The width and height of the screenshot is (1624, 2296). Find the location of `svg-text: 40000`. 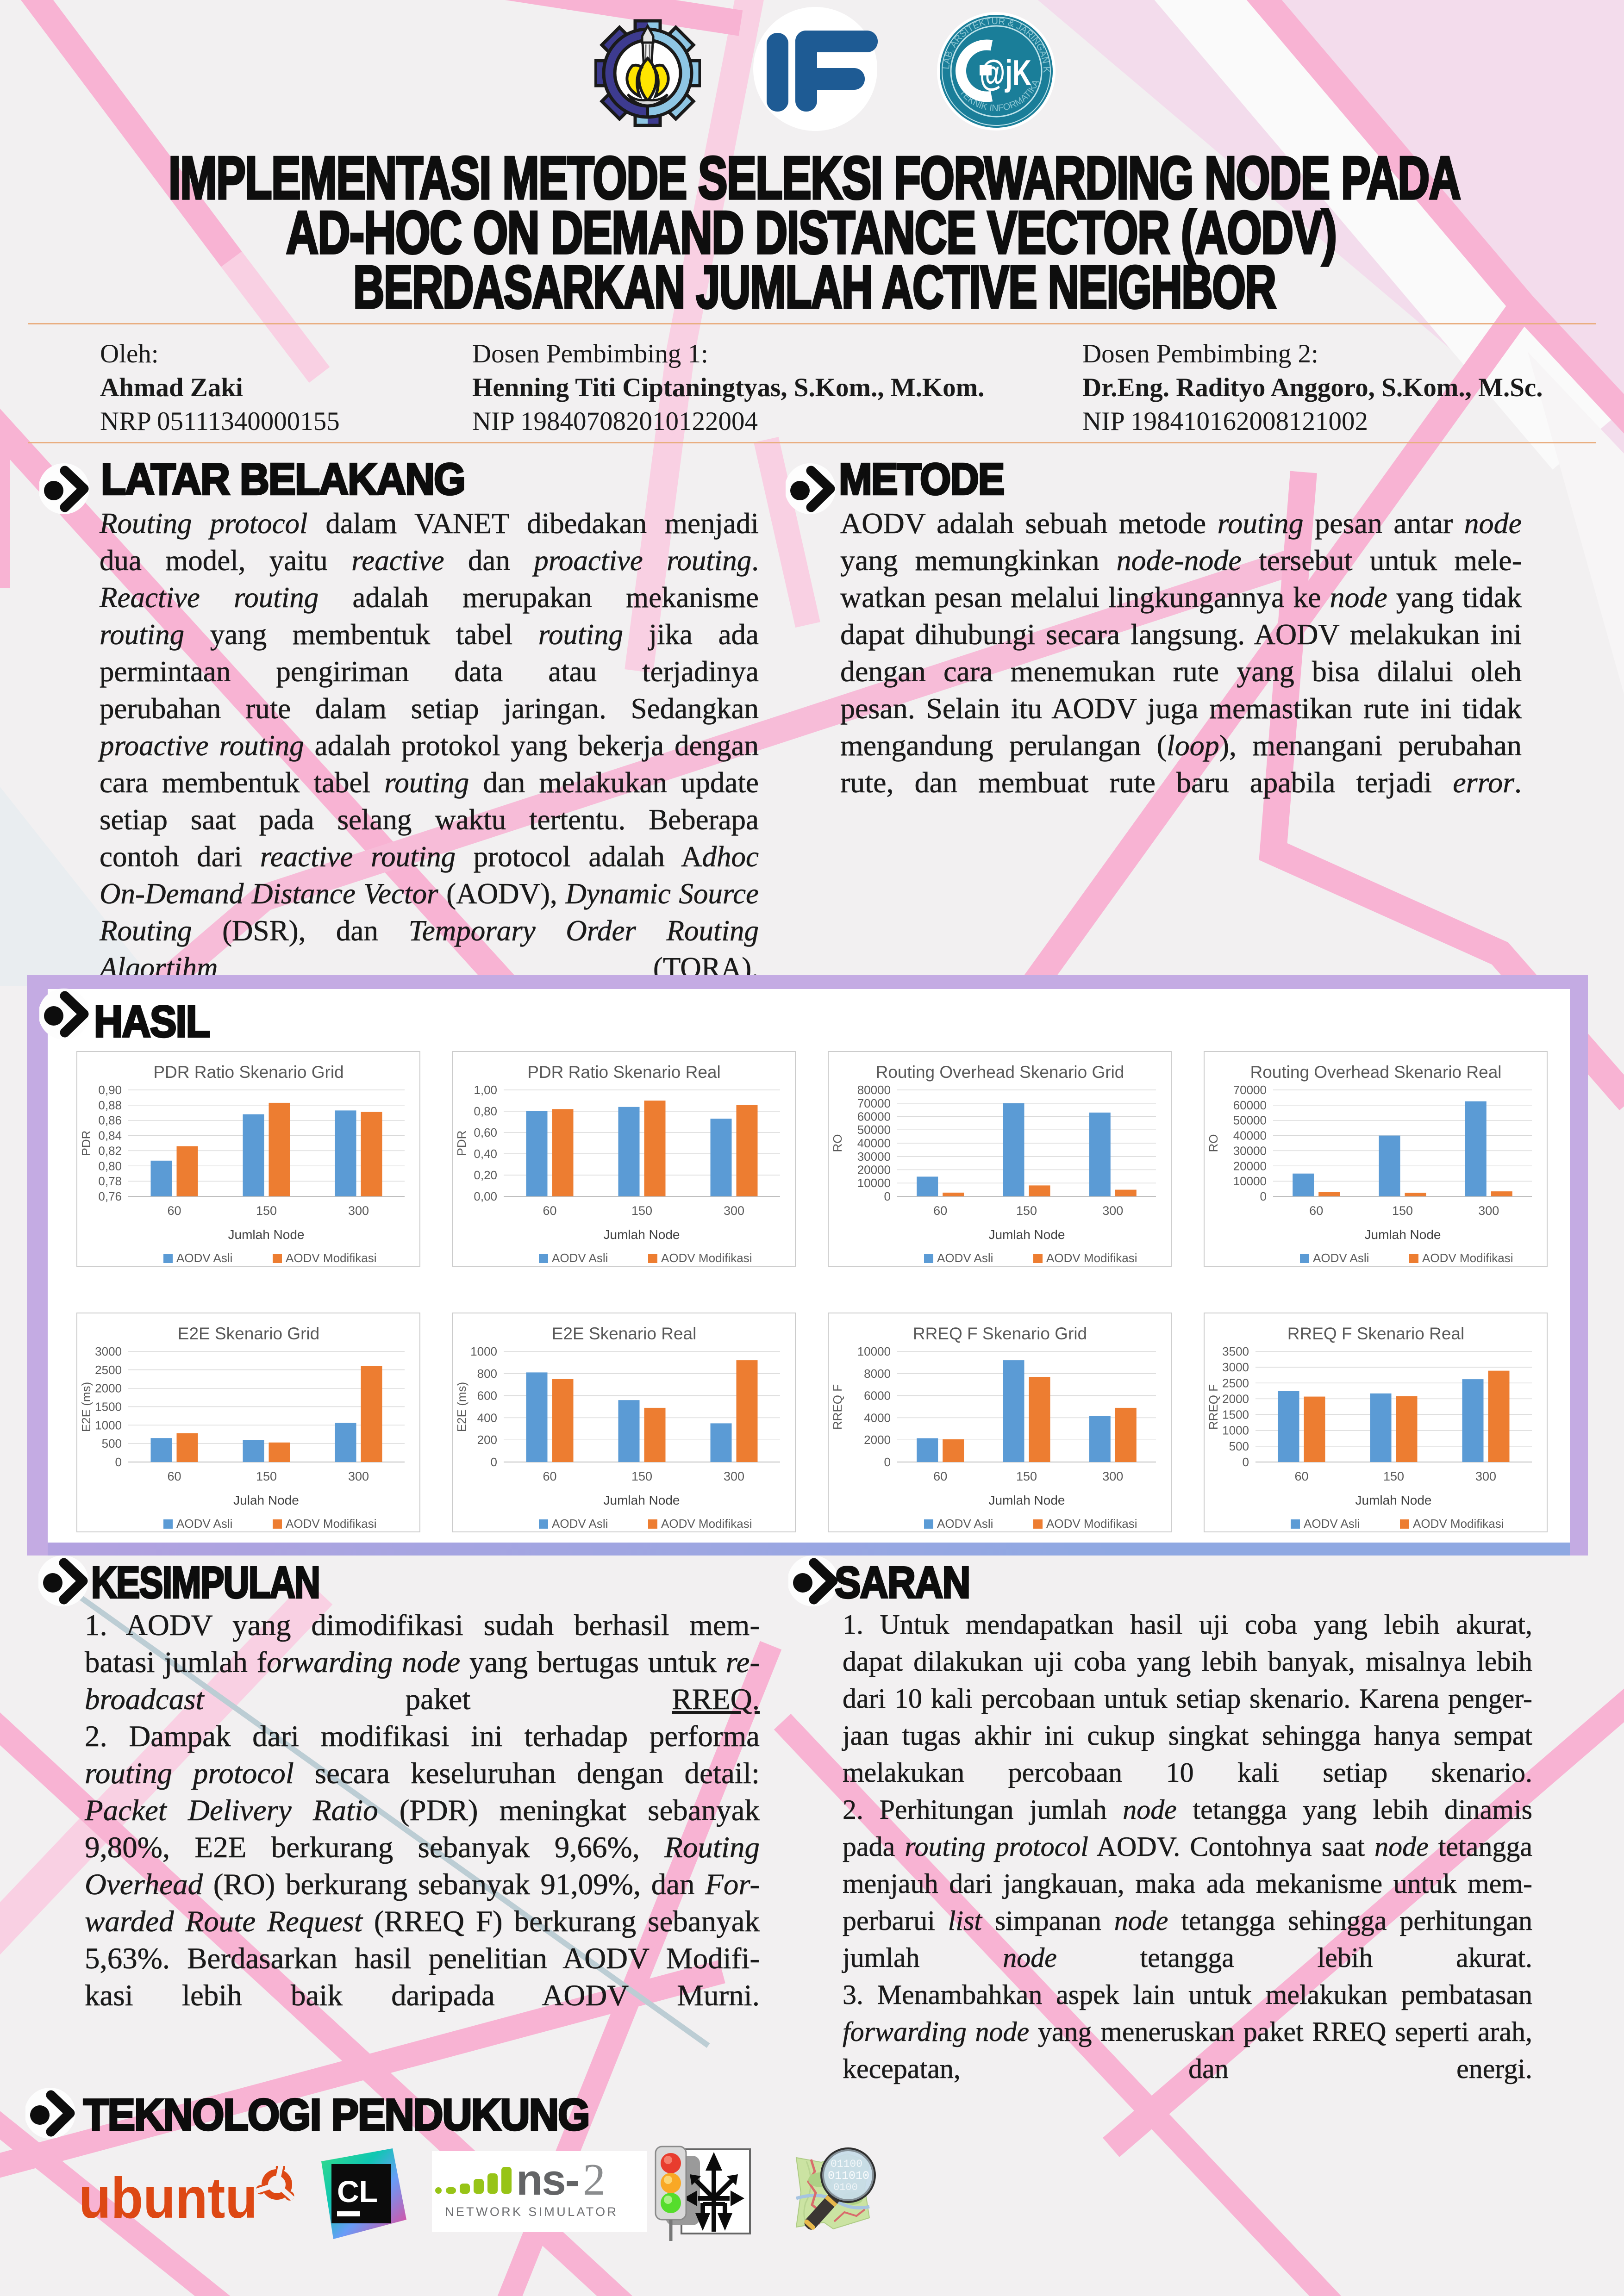

svg-text: 40000 is located at coordinates (1250, 1136).